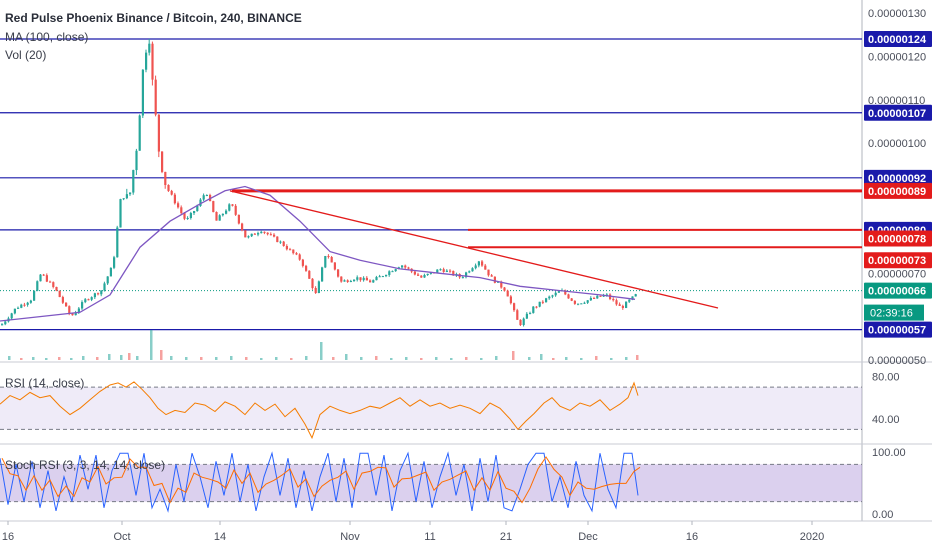 The height and width of the screenshot is (555, 932). Describe the element at coordinates (882, 515) in the screenshot. I see `stoch-tick: 0.00` at that location.